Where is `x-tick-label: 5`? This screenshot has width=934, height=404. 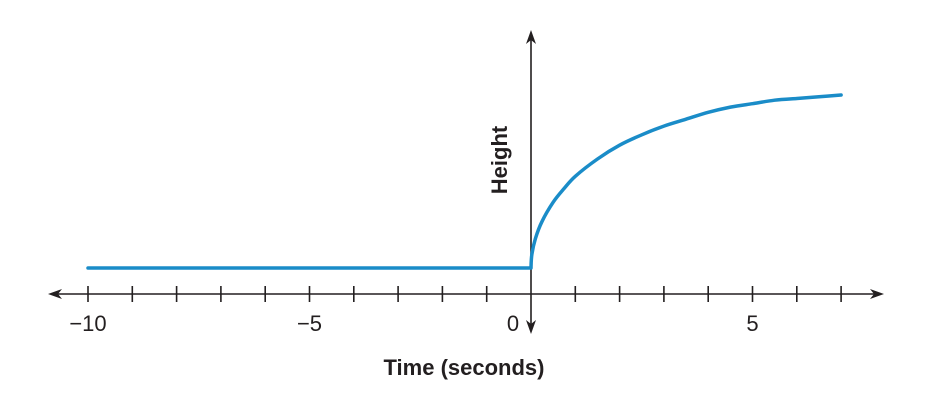
x-tick-label: 5 is located at coordinates (752, 323).